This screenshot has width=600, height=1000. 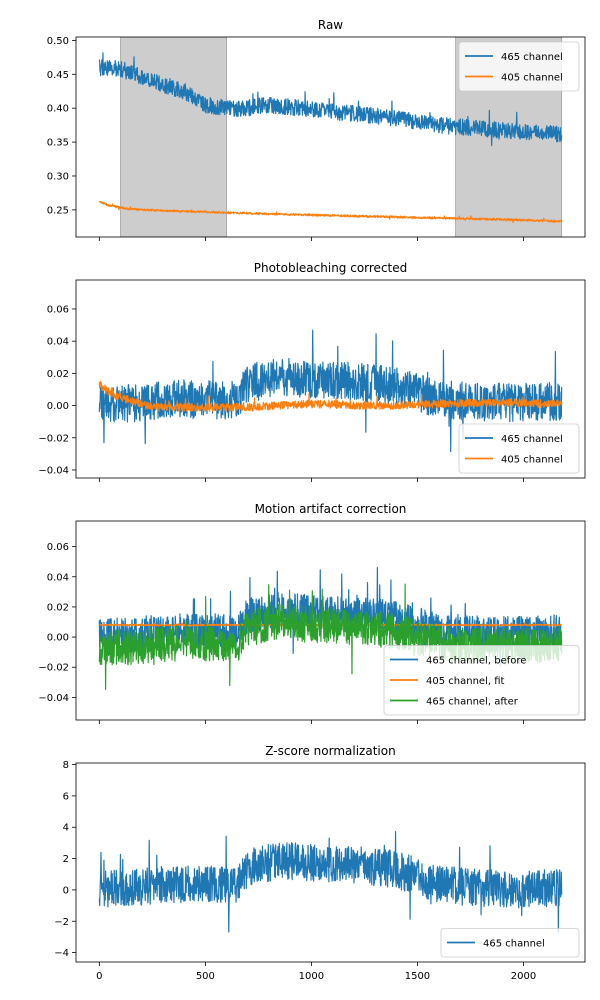 What do you see at coordinates (66, 890) in the screenshot?
I see `y-tick-label: 0` at bounding box center [66, 890].